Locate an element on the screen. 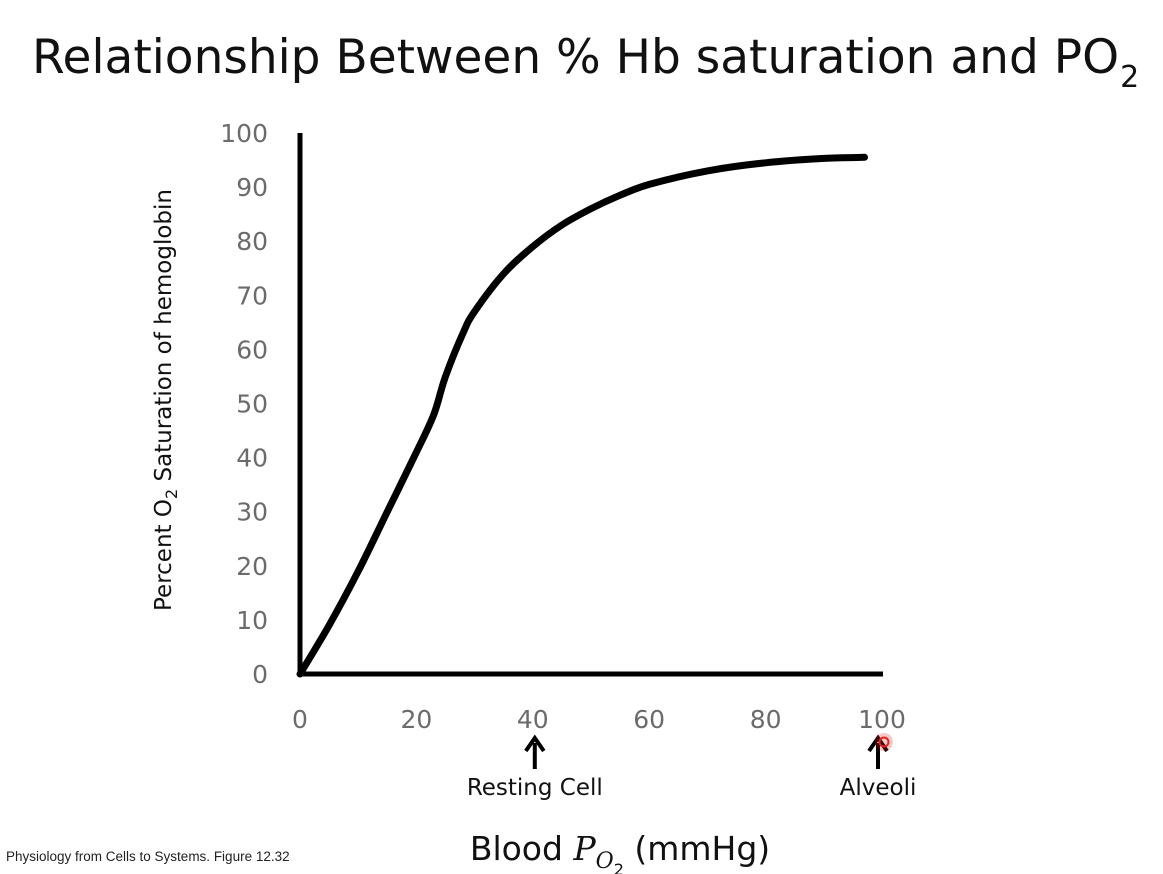 Image resolution: width=1163 pixels, height=874 pixels. annotation-label: Resting Cell is located at coordinates (535, 788).